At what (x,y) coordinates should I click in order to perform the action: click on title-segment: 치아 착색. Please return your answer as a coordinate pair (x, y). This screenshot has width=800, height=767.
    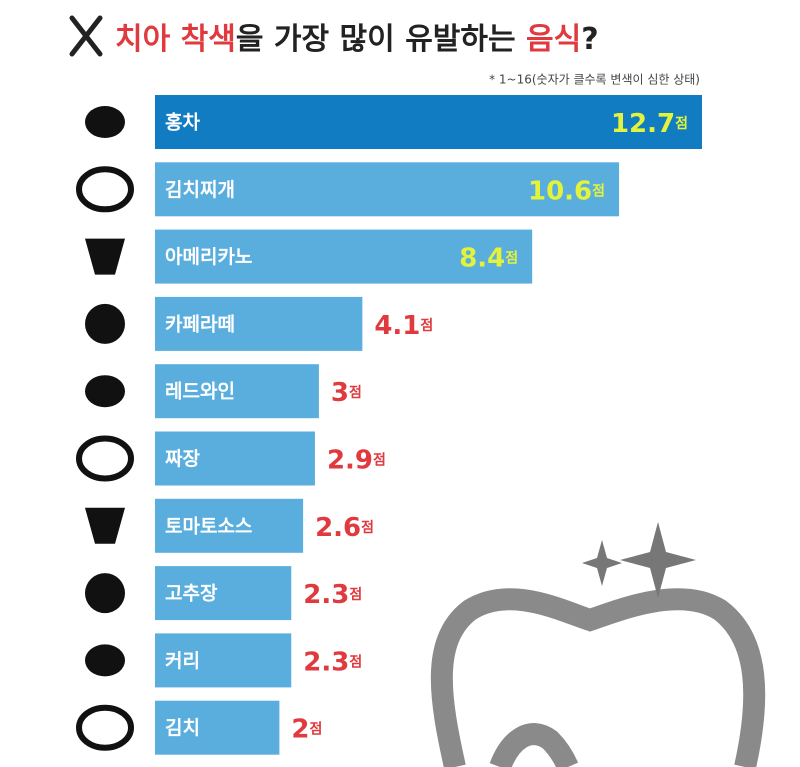
    Looking at the image, I should click on (175, 39).